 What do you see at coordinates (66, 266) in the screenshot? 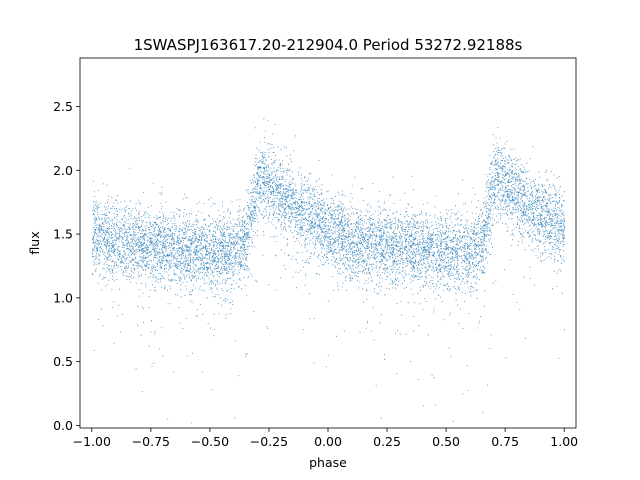
I see `y-axis: 0.0 0.5 1.0 1.5 2.0 2.5` at bounding box center [66, 266].